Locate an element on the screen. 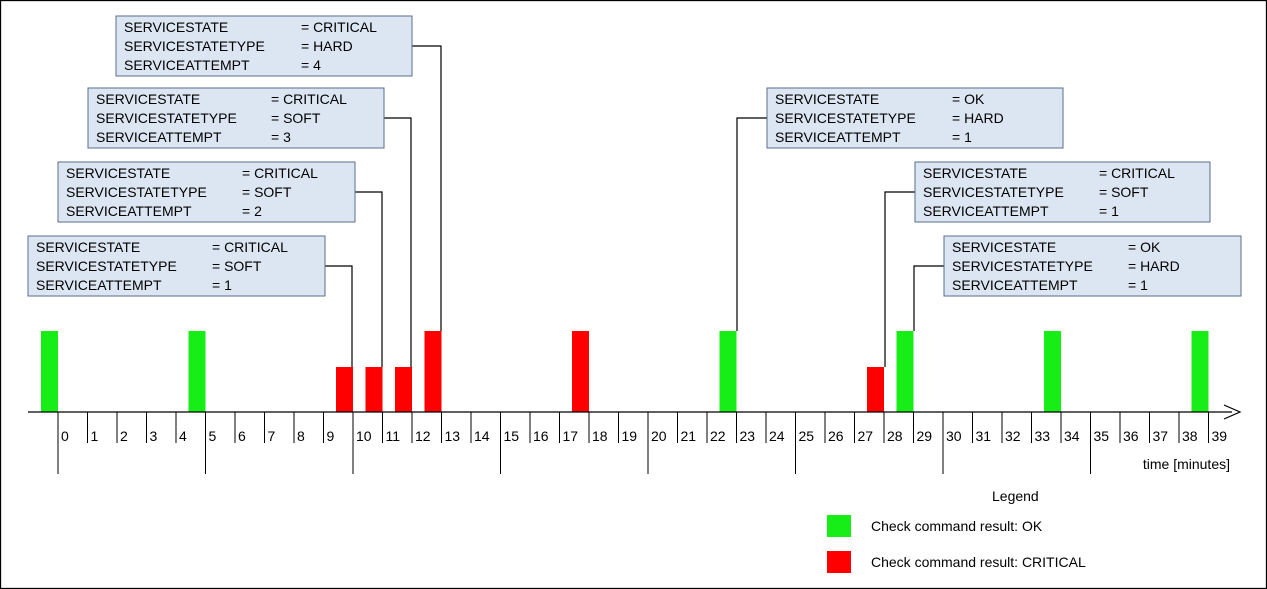 Image resolution: width=1267 pixels, height=589 pixels. tick-label-3: 3 is located at coordinates (154, 436).